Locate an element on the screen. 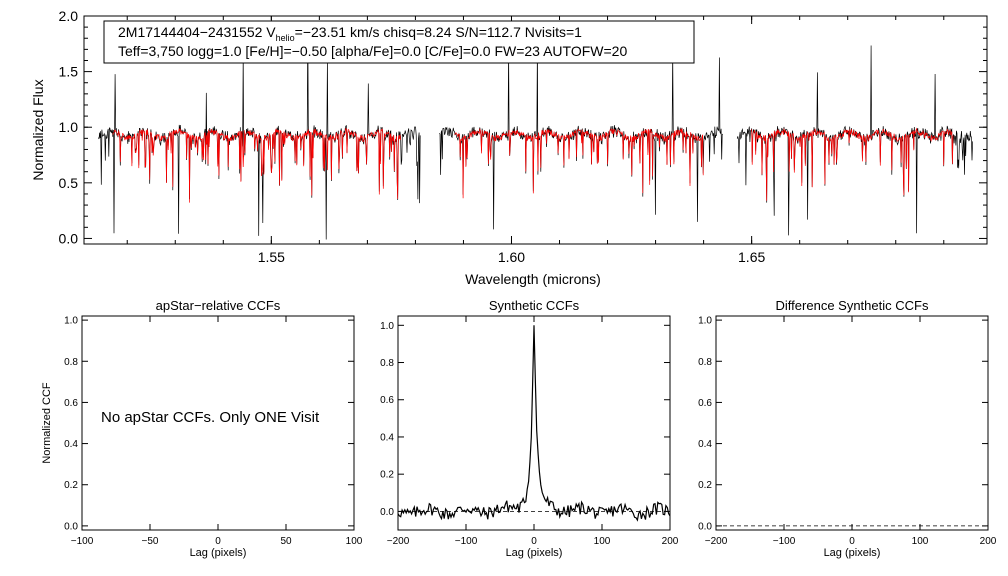 This screenshot has width=1008, height=576. apstar-x-tick-label: 50 is located at coordinates (286, 541).